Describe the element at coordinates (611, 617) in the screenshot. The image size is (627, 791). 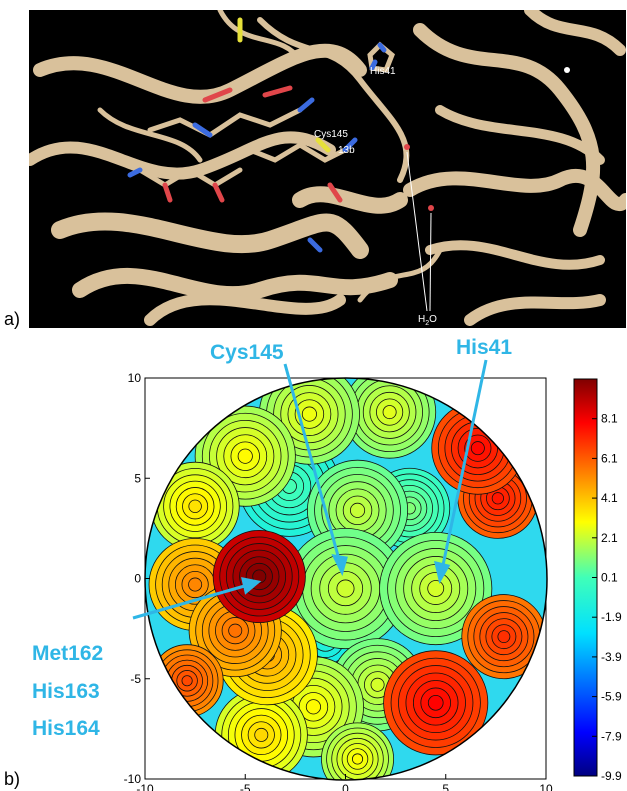
I see `colorbar-tick-label: -1.9` at that location.